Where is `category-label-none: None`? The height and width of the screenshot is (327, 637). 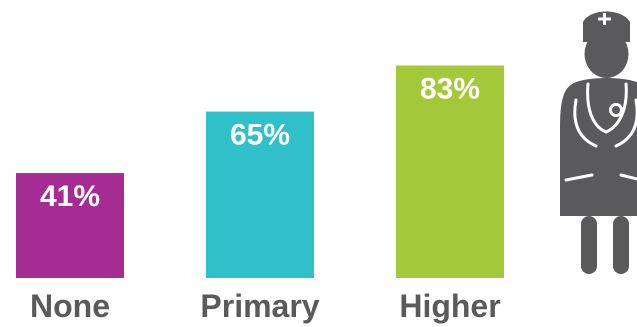 category-label-none: None is located at coordinates (70, 306).